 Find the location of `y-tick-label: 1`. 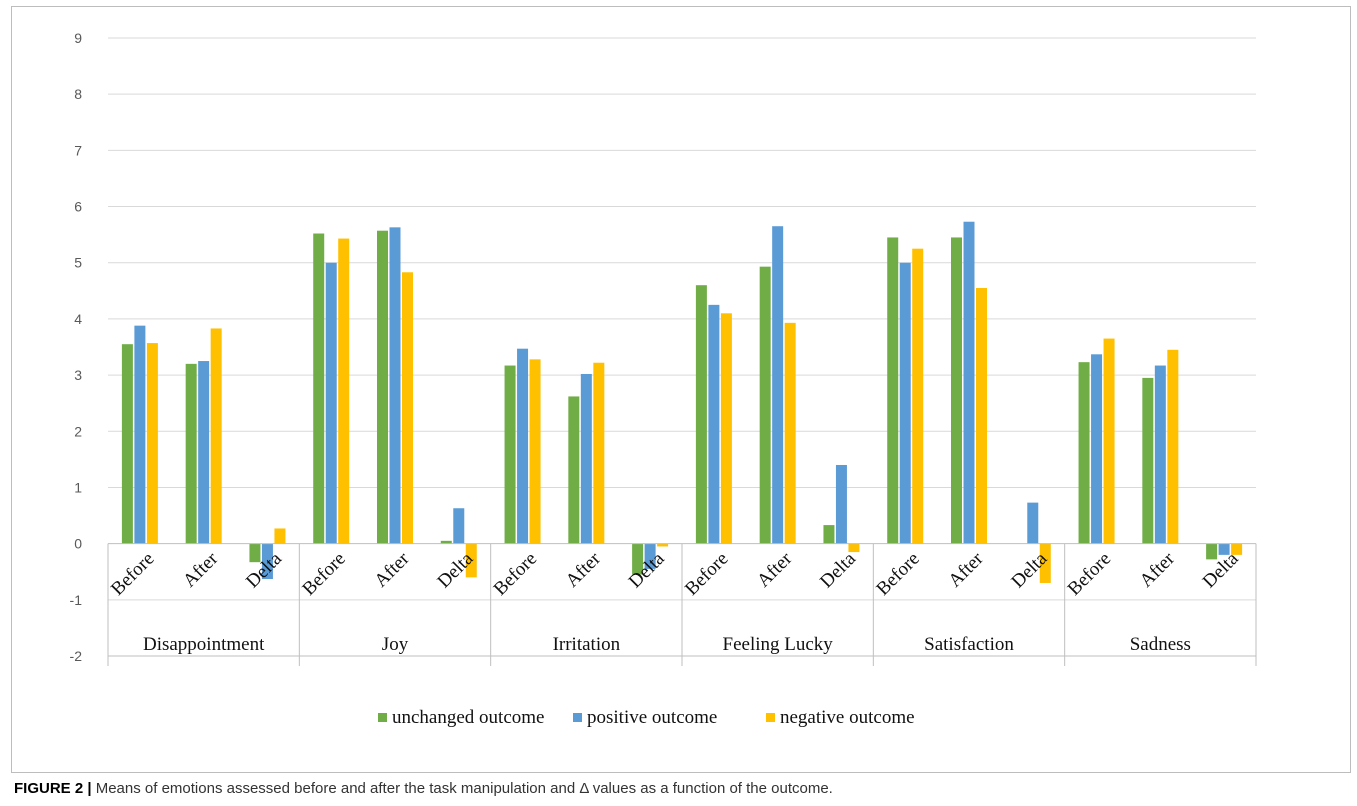

y-tick-label: 1 is located at coordinates (78, 487).